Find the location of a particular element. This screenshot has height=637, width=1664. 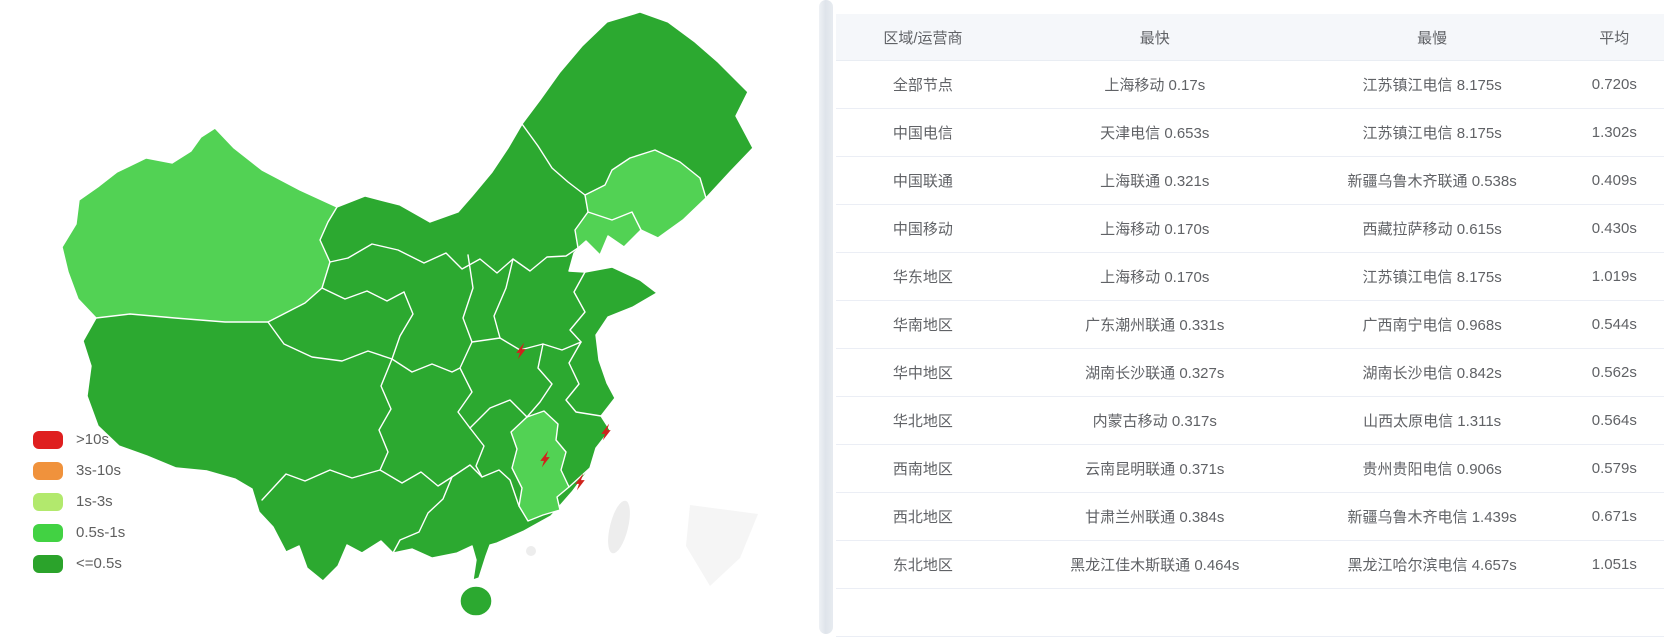

cell-average: 0.564s is located at coordinates (1614, 420).